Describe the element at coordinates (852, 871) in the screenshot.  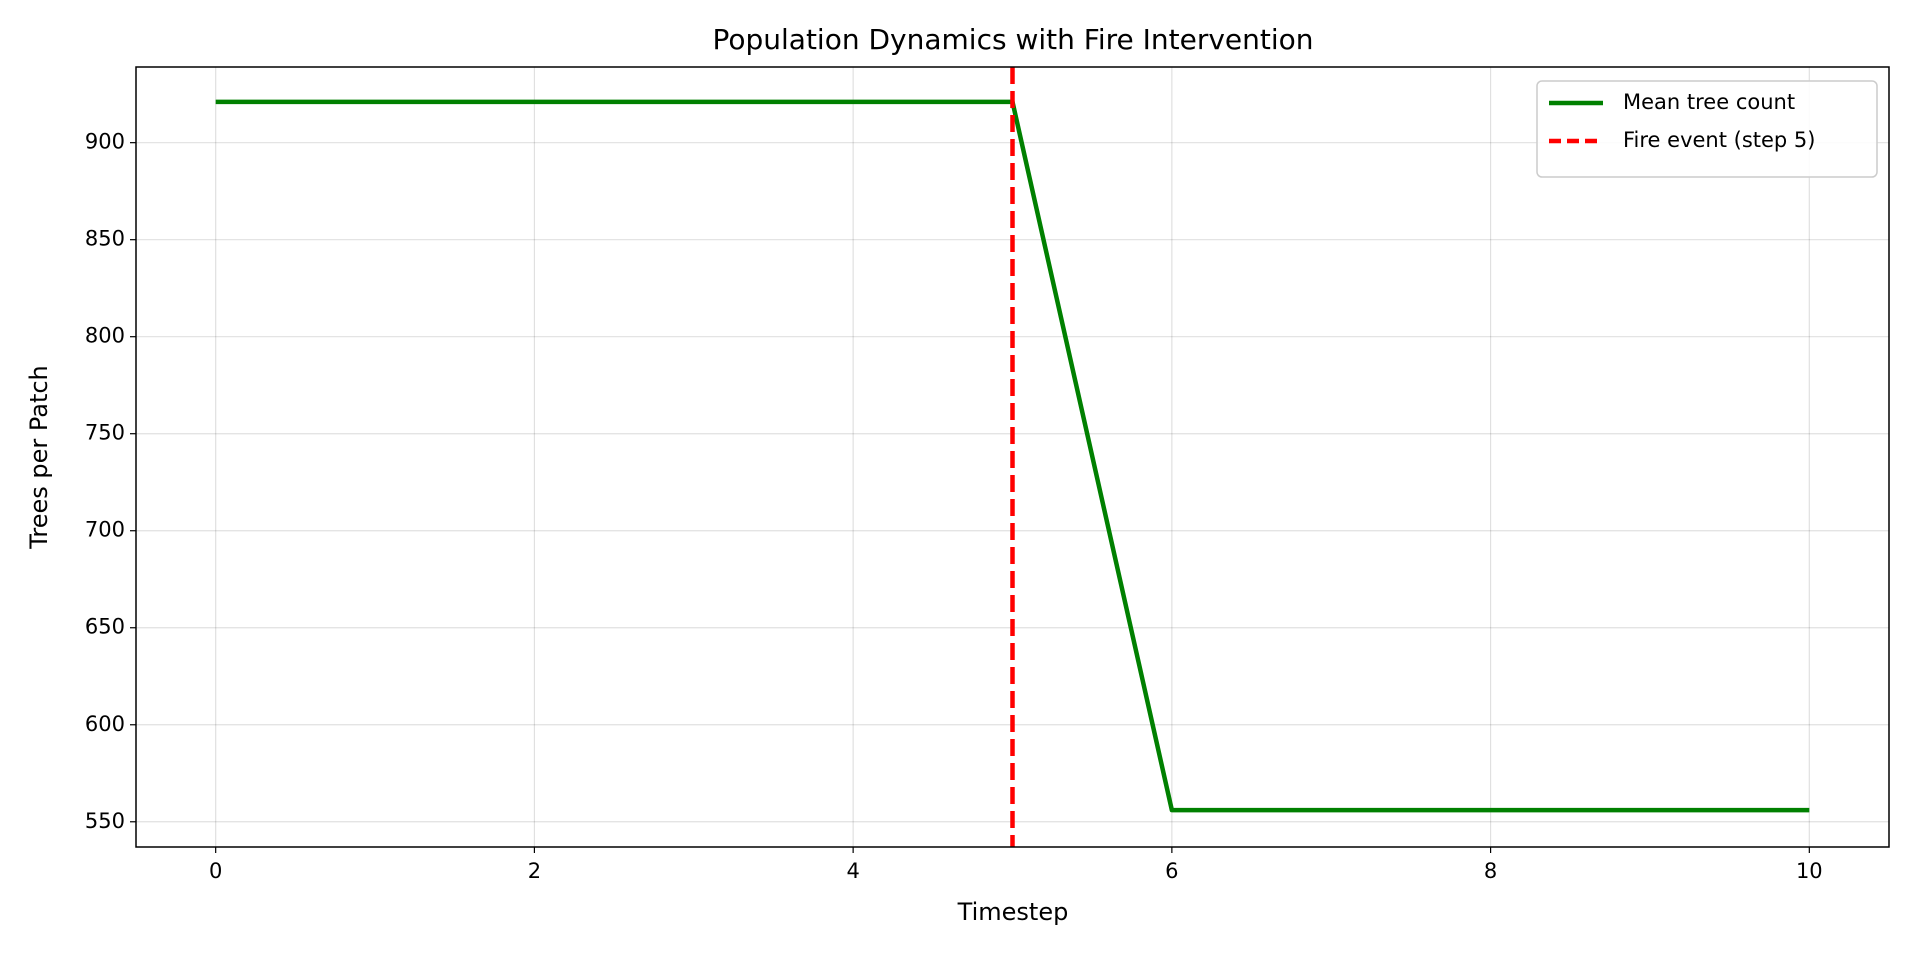
I see `x-tick-label: 4` at that location.